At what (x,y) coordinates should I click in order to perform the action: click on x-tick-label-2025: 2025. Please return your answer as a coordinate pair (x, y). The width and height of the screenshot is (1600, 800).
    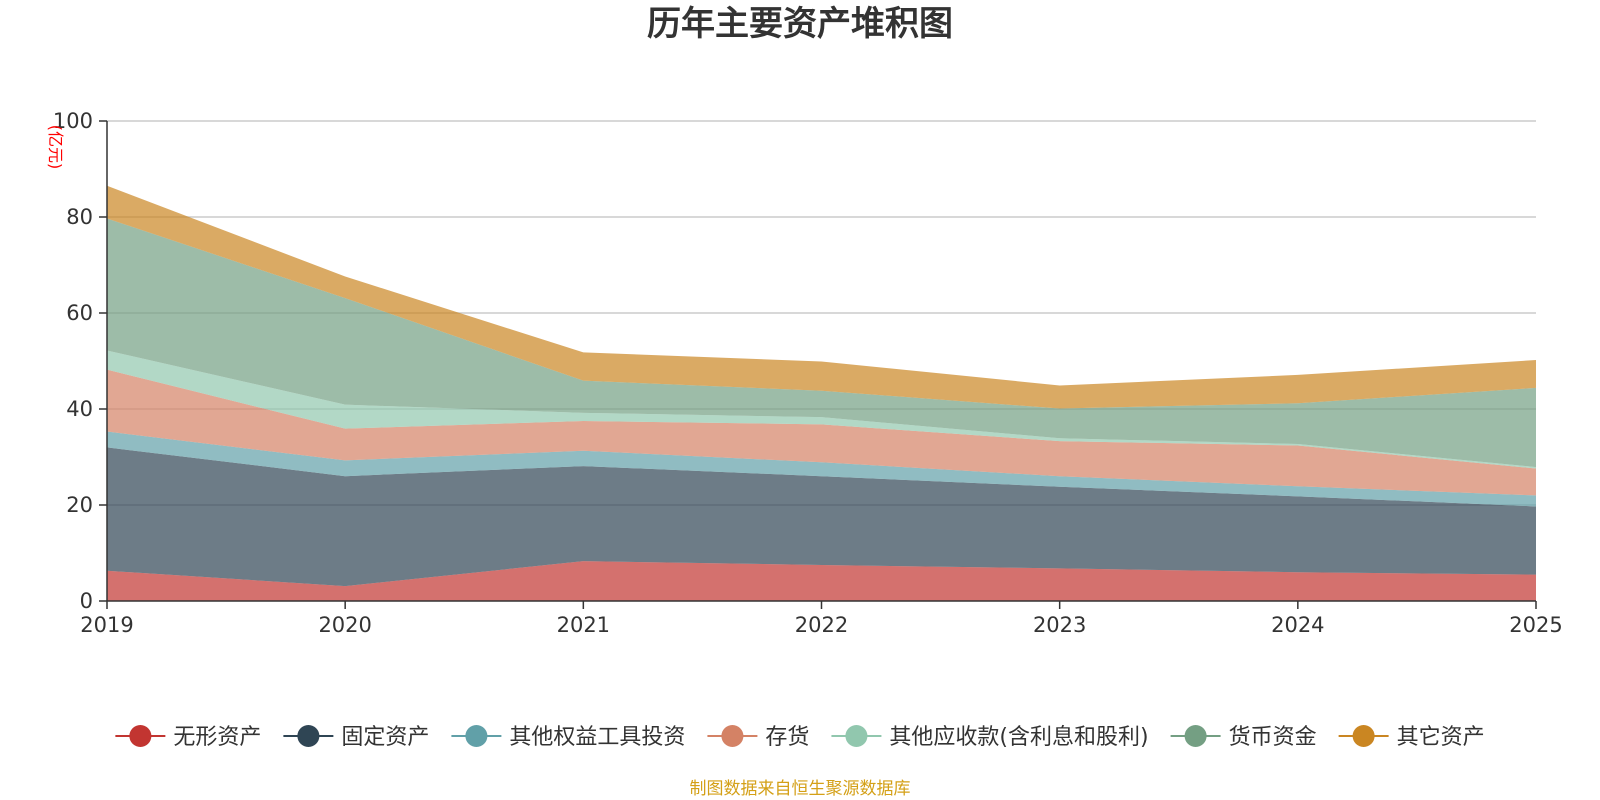
    Looking at the image, I should click on (1535, 625).